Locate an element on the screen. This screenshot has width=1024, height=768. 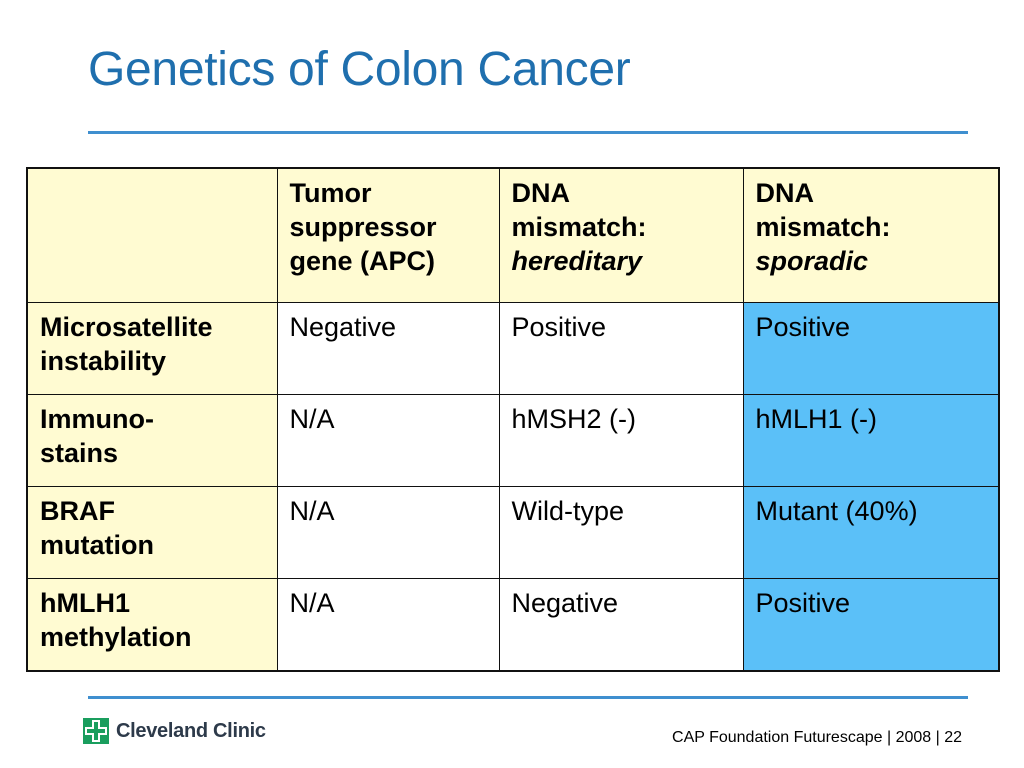
table-row: BRAF mutation N/A Wild-type Mutant (40%) is located at coordinates (513, 533).